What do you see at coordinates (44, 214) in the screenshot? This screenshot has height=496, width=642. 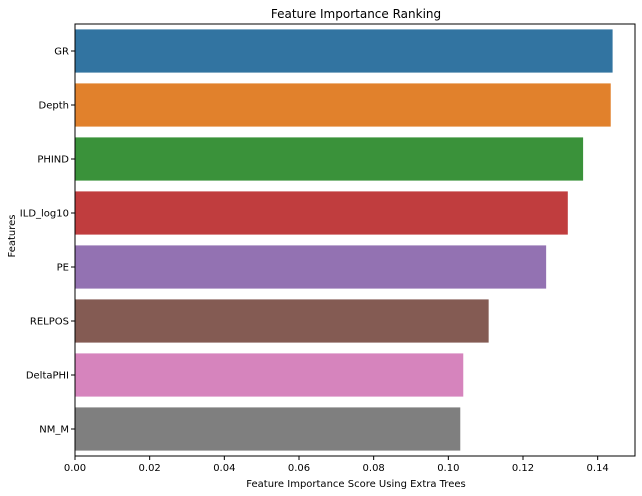 I see `y-tick-label: ILD_log10` at bounding box center [44, 214].